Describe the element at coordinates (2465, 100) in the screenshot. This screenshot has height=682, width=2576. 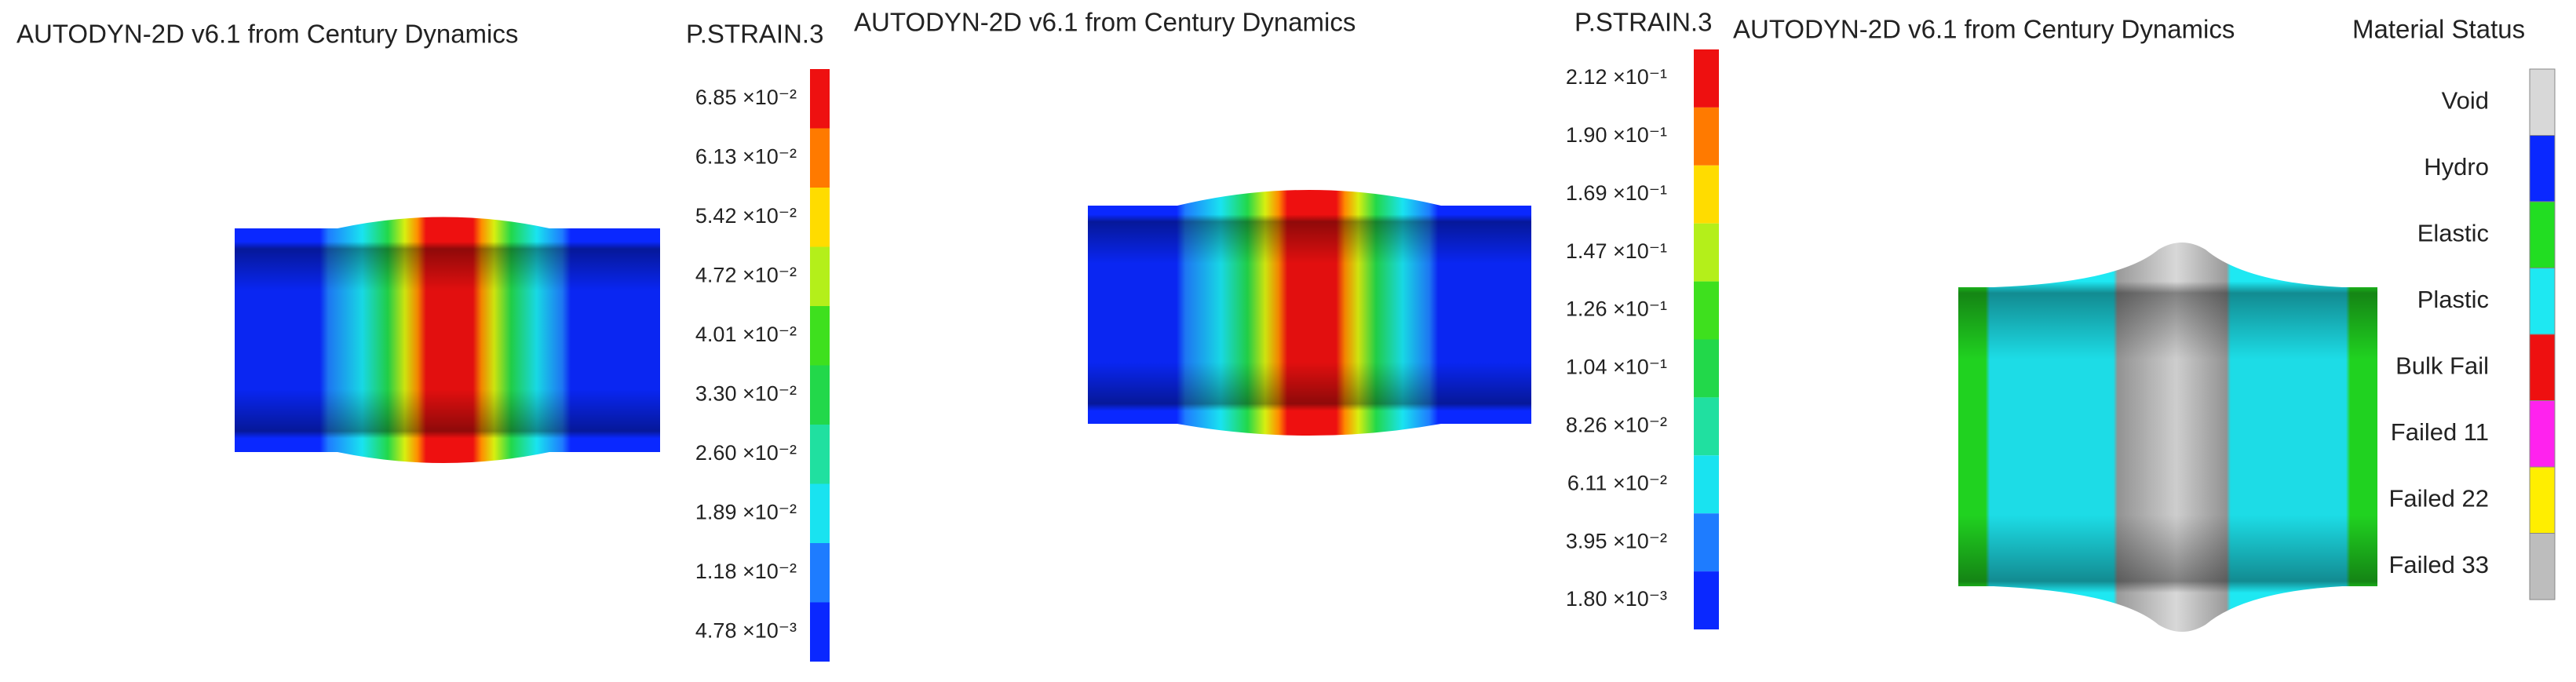
I see `legend-label: Void` at that location.